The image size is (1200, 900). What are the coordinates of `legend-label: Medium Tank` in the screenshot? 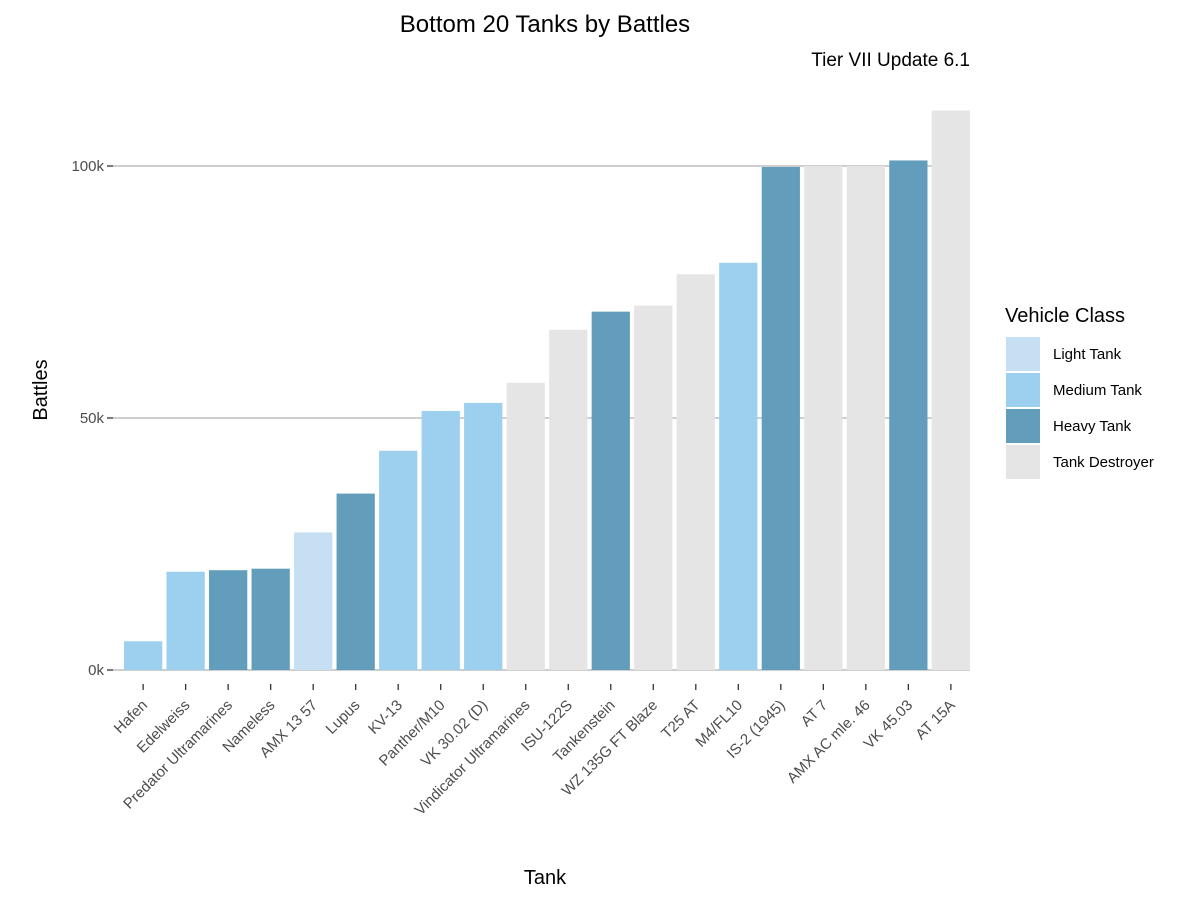 It's located at (1097, 390).